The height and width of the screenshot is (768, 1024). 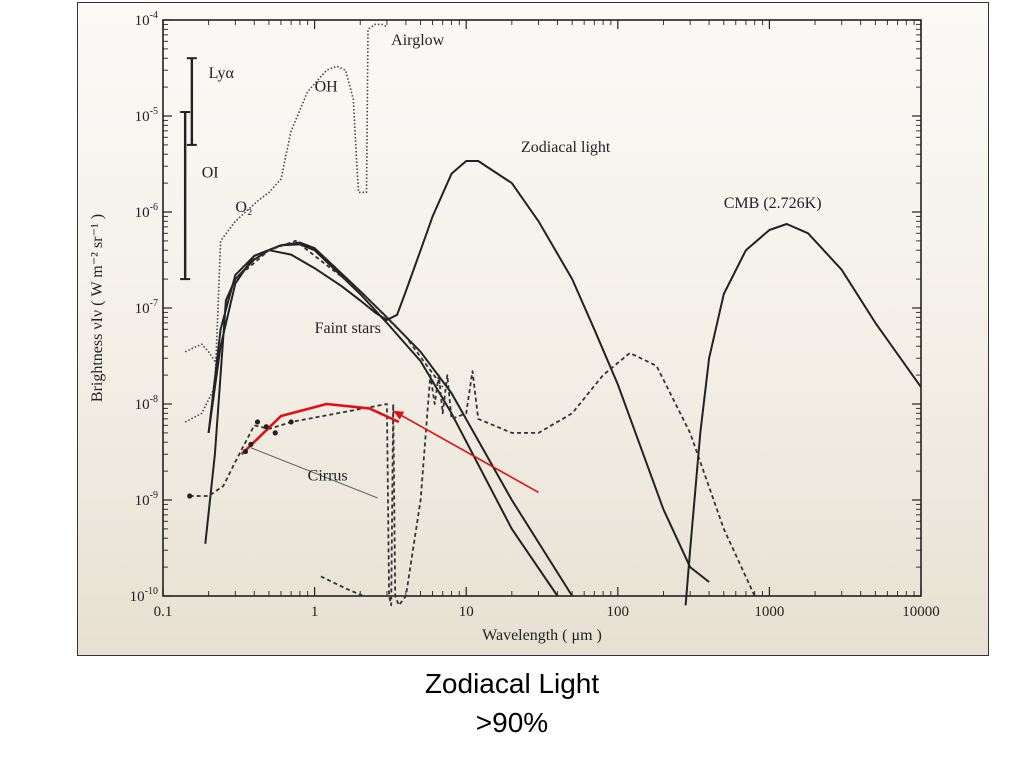 I want to click on annotation-label: Zodiacal light, so click(x=566, y=147).